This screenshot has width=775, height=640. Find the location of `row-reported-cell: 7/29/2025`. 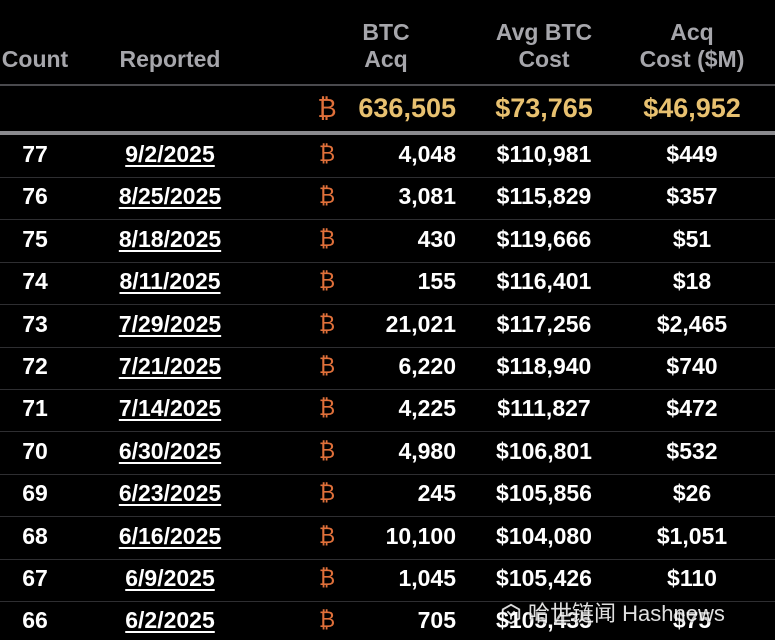

row-reported-cell: 7/29/2025 is located at coordinates (170, 324).